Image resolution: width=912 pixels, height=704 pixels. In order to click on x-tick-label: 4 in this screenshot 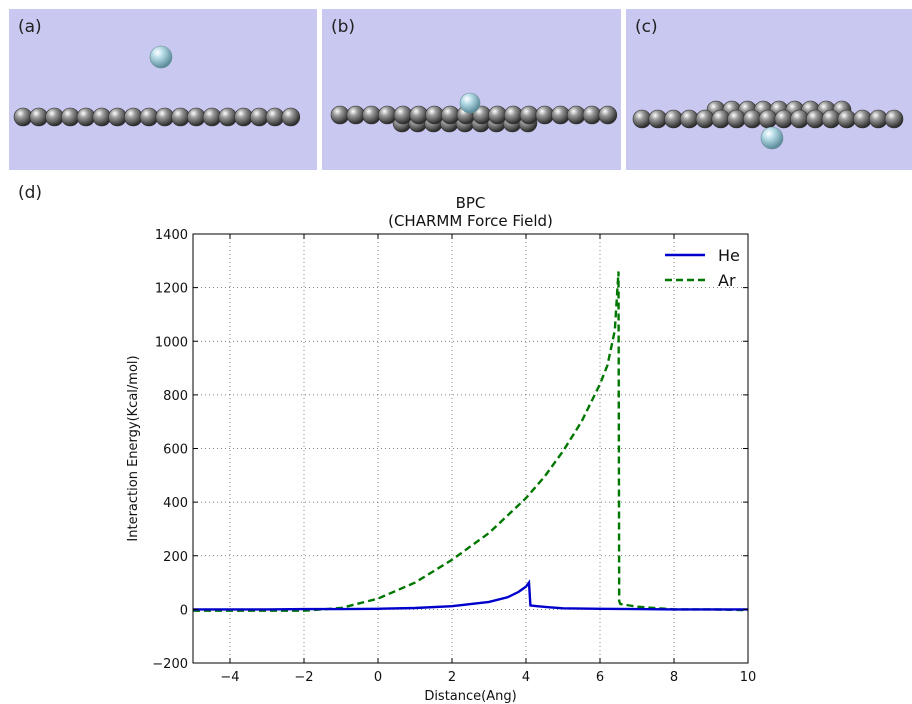, I will do `click(526, 677)`.